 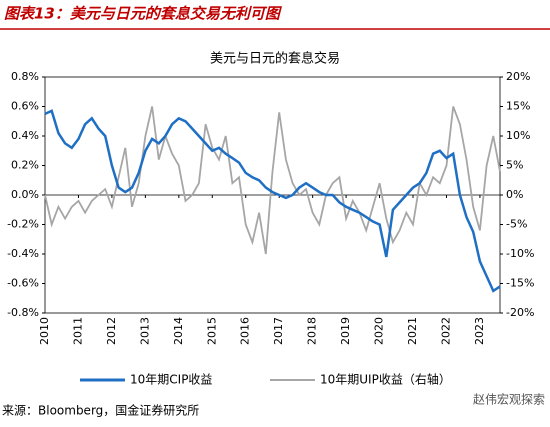 What do you see at coordinates (144, 331) in the screenshot?
I see `x-tick-label: 2013` at bounding box center [144, 331].